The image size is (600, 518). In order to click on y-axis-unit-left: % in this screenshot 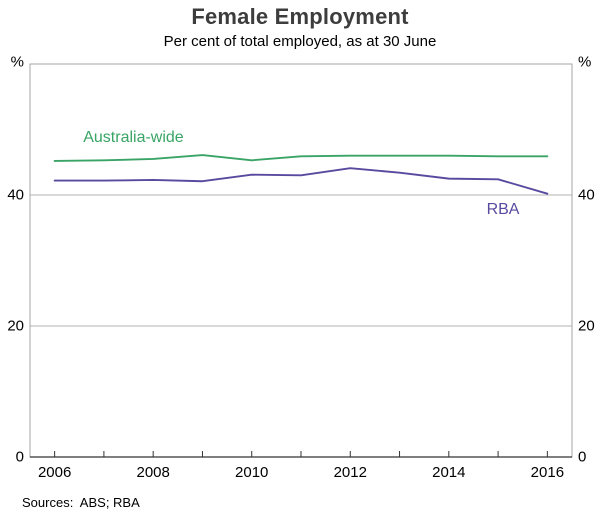, I will do `click(17, 62)`.